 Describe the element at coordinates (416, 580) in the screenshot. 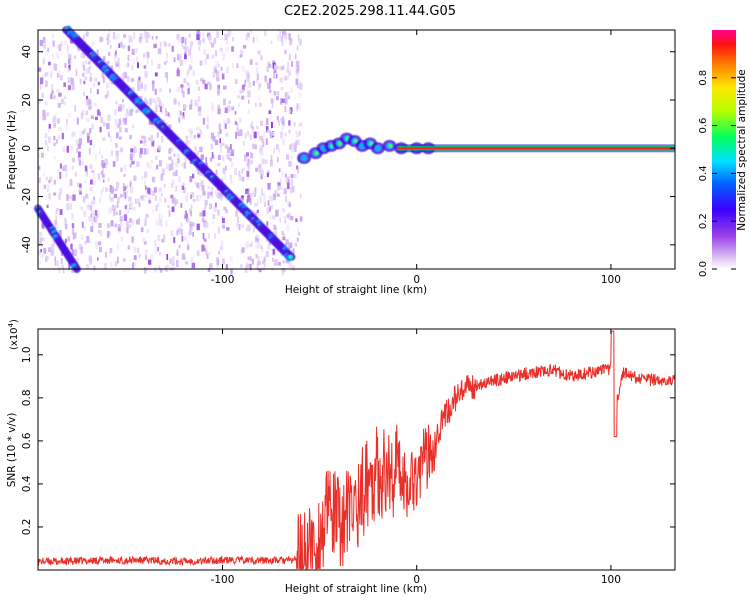

I see `x-tick-label: 0` at that location.